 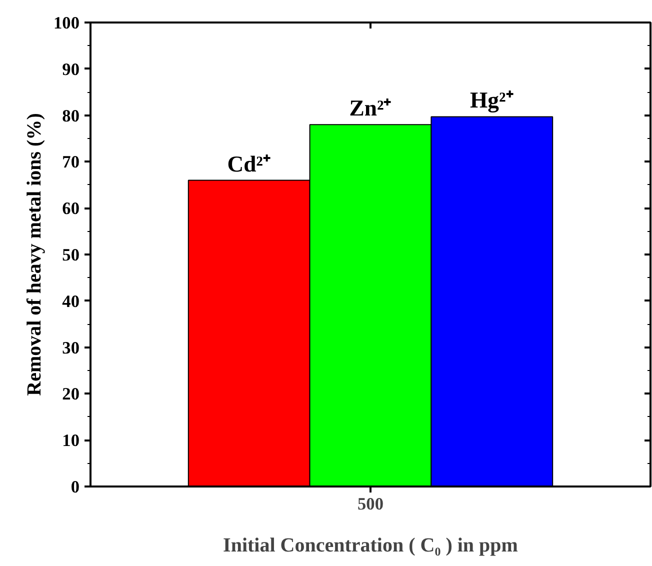 What do you see at coordinates (71, 394) in the screenshot?
I see `y-tick-label: 20` at bounding box center [71, 394].